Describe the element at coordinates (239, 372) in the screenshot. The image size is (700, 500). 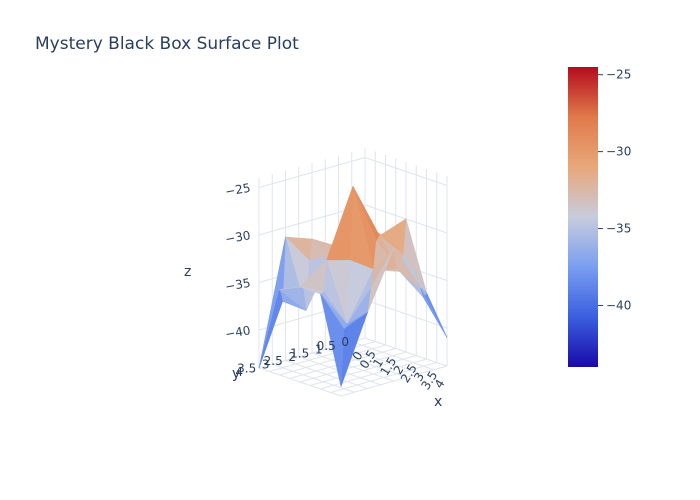
I see `y-tick-label: 4` at that location.